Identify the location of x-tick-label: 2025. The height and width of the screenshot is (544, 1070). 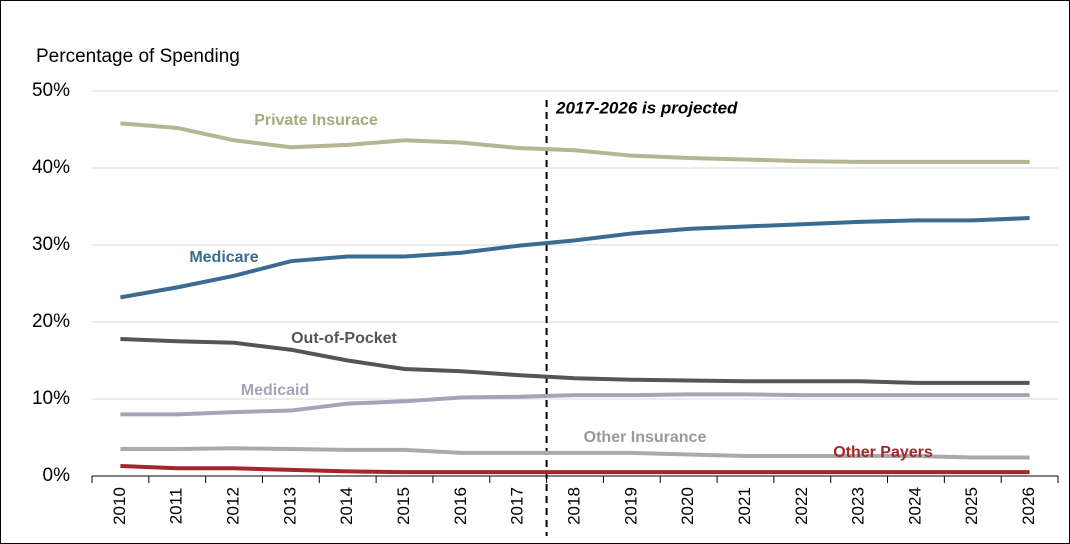
(971, 506).